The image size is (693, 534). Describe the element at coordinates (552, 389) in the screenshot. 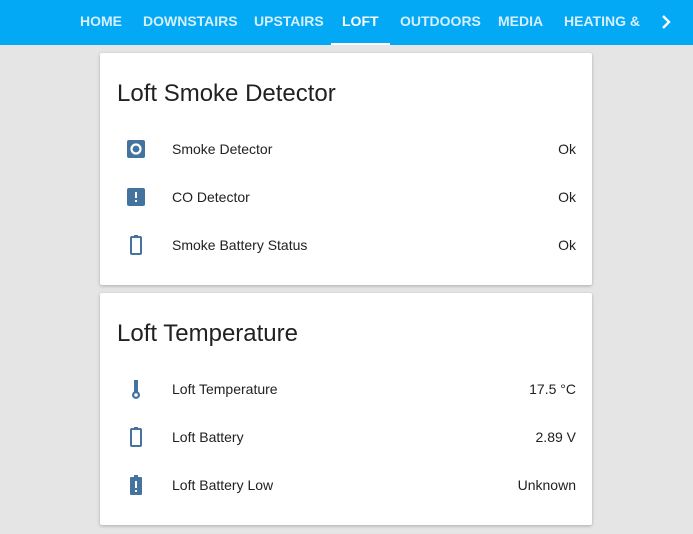

I see `entity-state: 17.5 °C` at that location.